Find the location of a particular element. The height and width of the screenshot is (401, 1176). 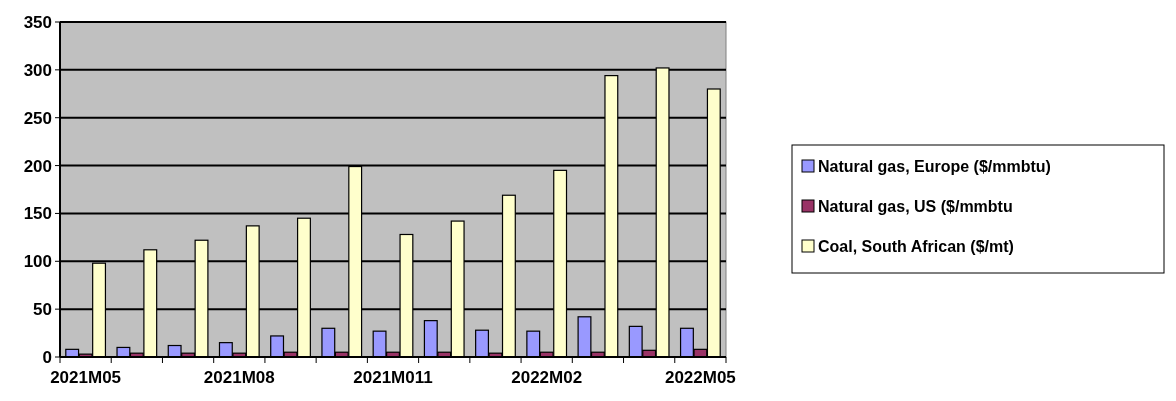

x-tick-label: 2022M02 is located at coordinates (547, 377).